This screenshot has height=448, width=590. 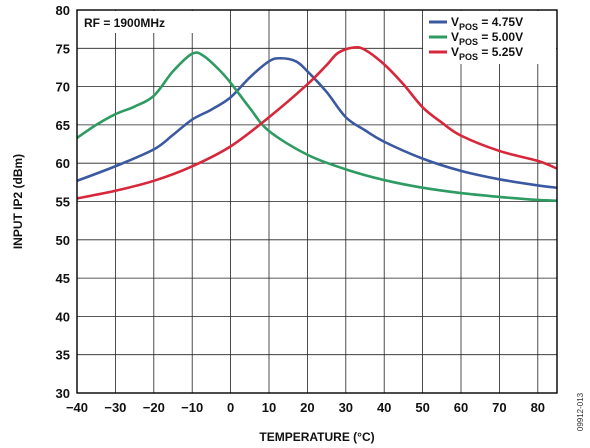 What do you see at coordinates (63, 163) in the screenshot?
I see `y-tick-label: 60` at bounding box center [63, 163].